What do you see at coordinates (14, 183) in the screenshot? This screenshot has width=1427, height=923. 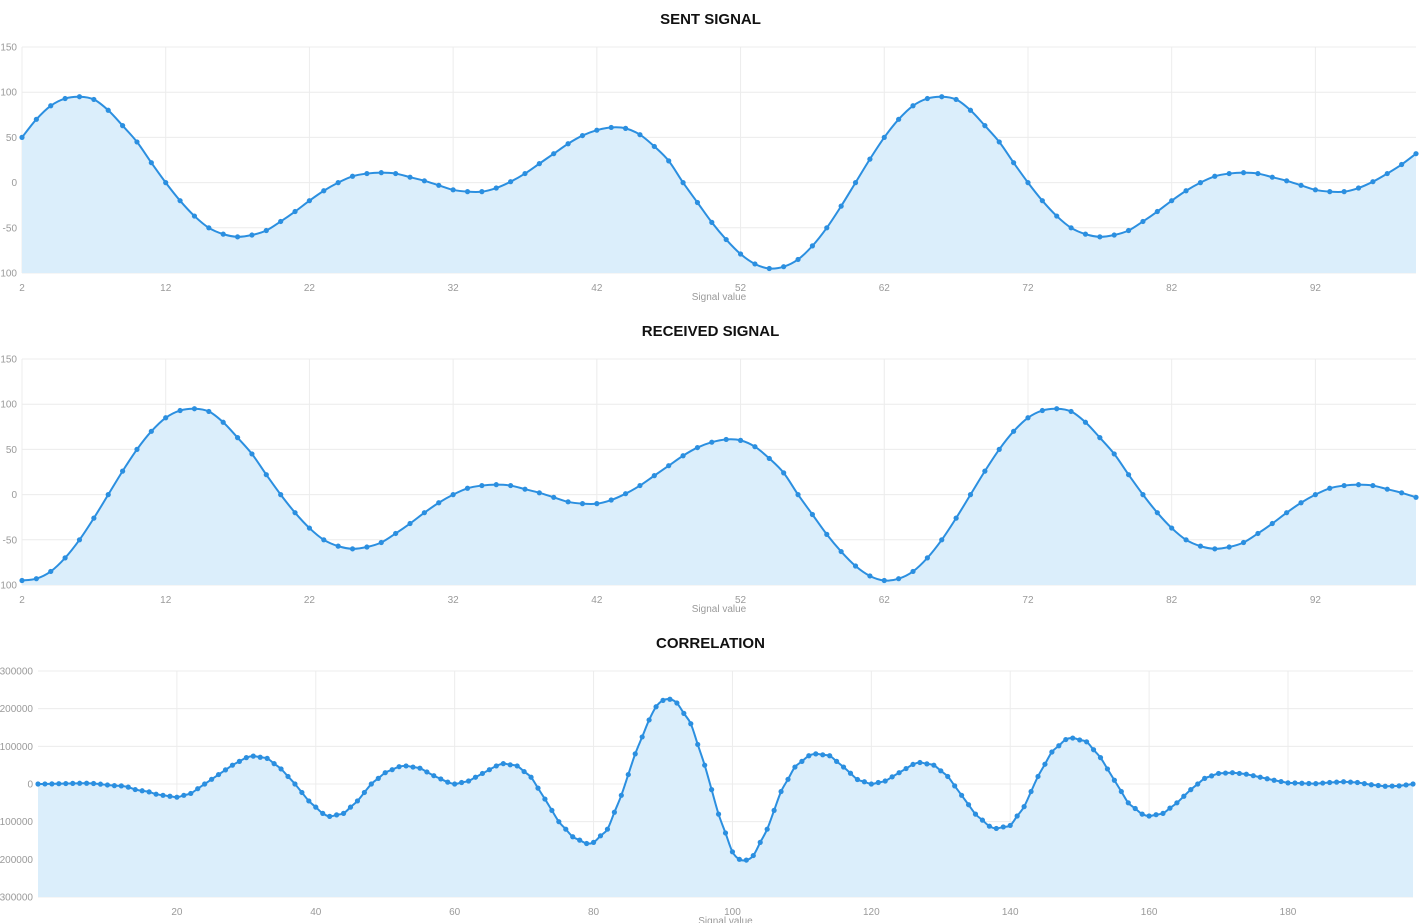 I see `sent-y-tick-label: 0` at bounding box center [14, 183].